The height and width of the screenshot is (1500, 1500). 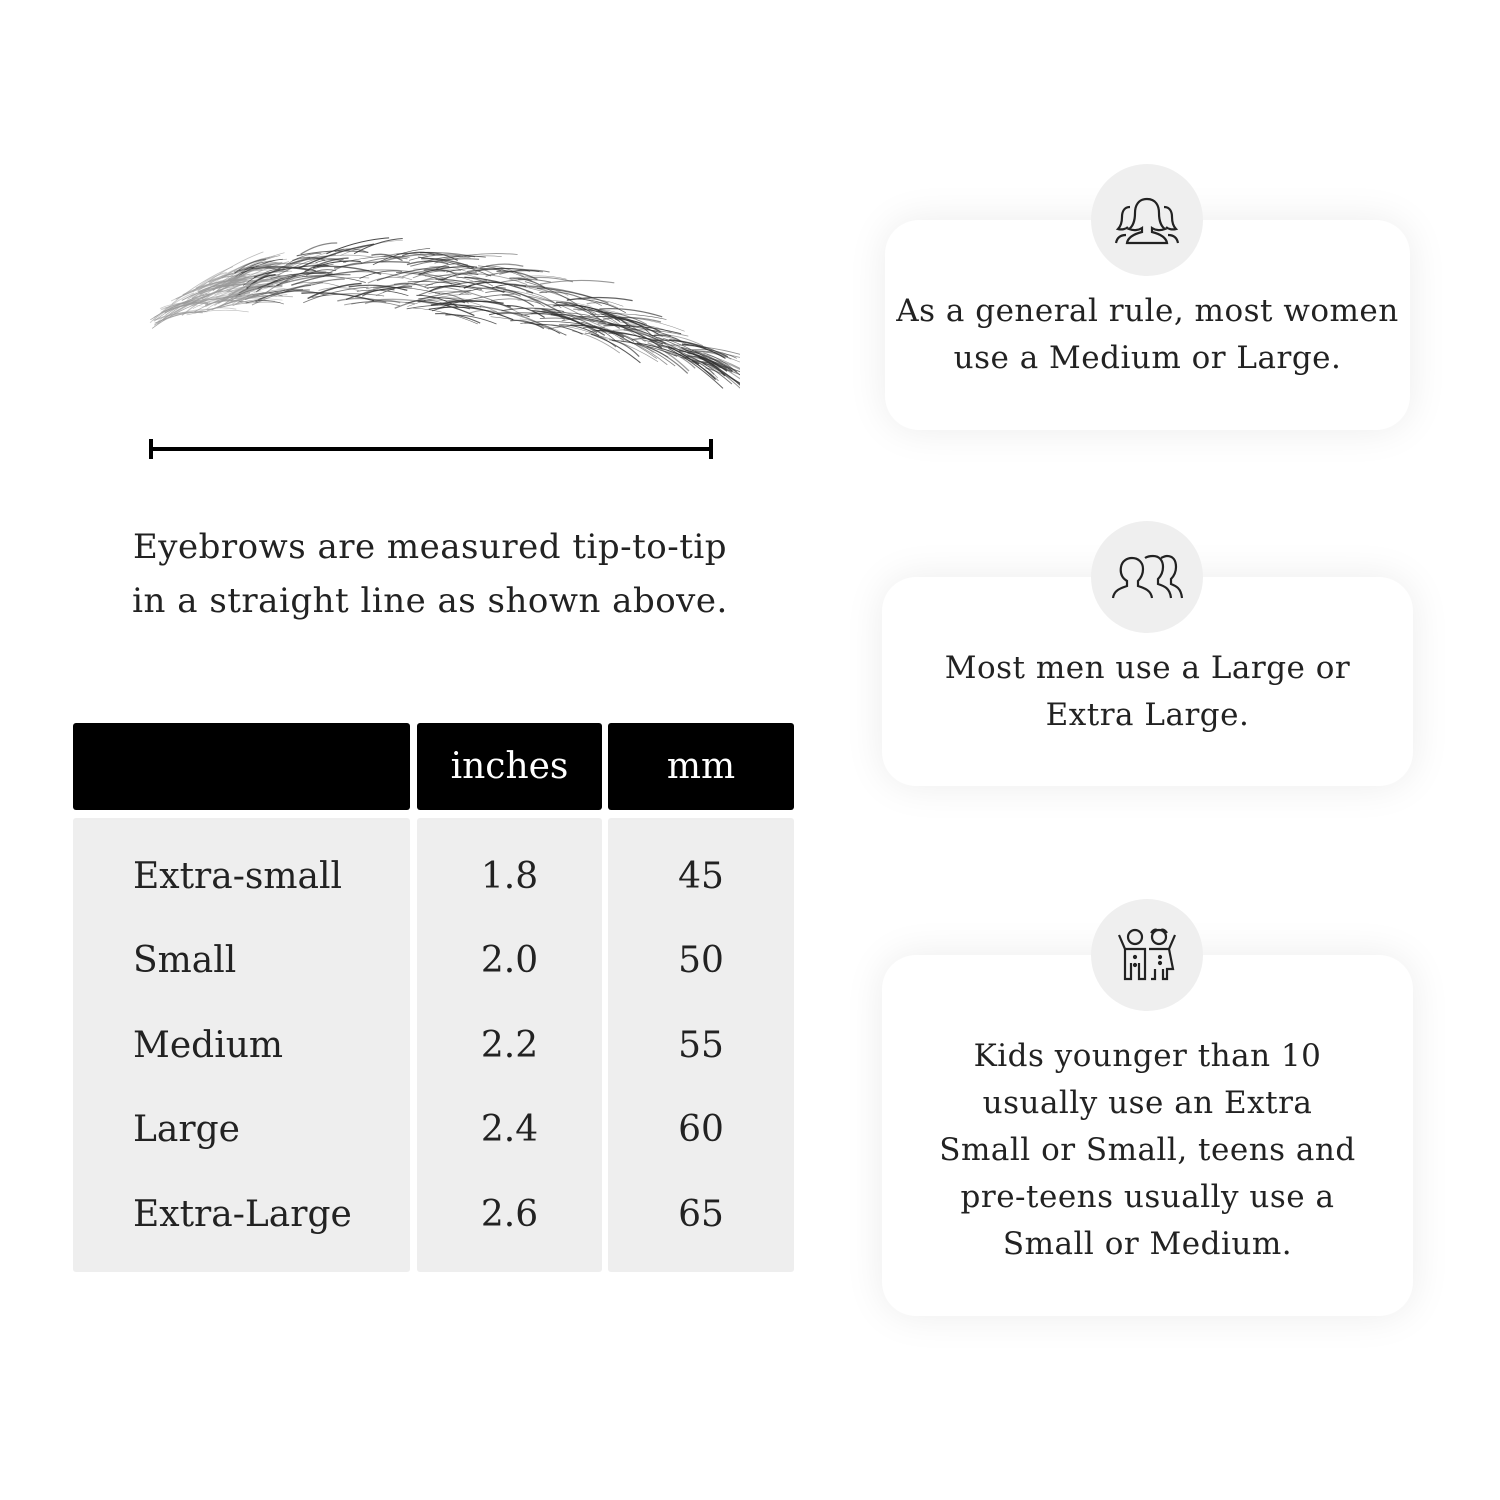 What do you see at coordinates (1147, 311) in the screenshot?
I see `women-card-line-1: As a general rule, most women` at bounding box center [1147, 311].